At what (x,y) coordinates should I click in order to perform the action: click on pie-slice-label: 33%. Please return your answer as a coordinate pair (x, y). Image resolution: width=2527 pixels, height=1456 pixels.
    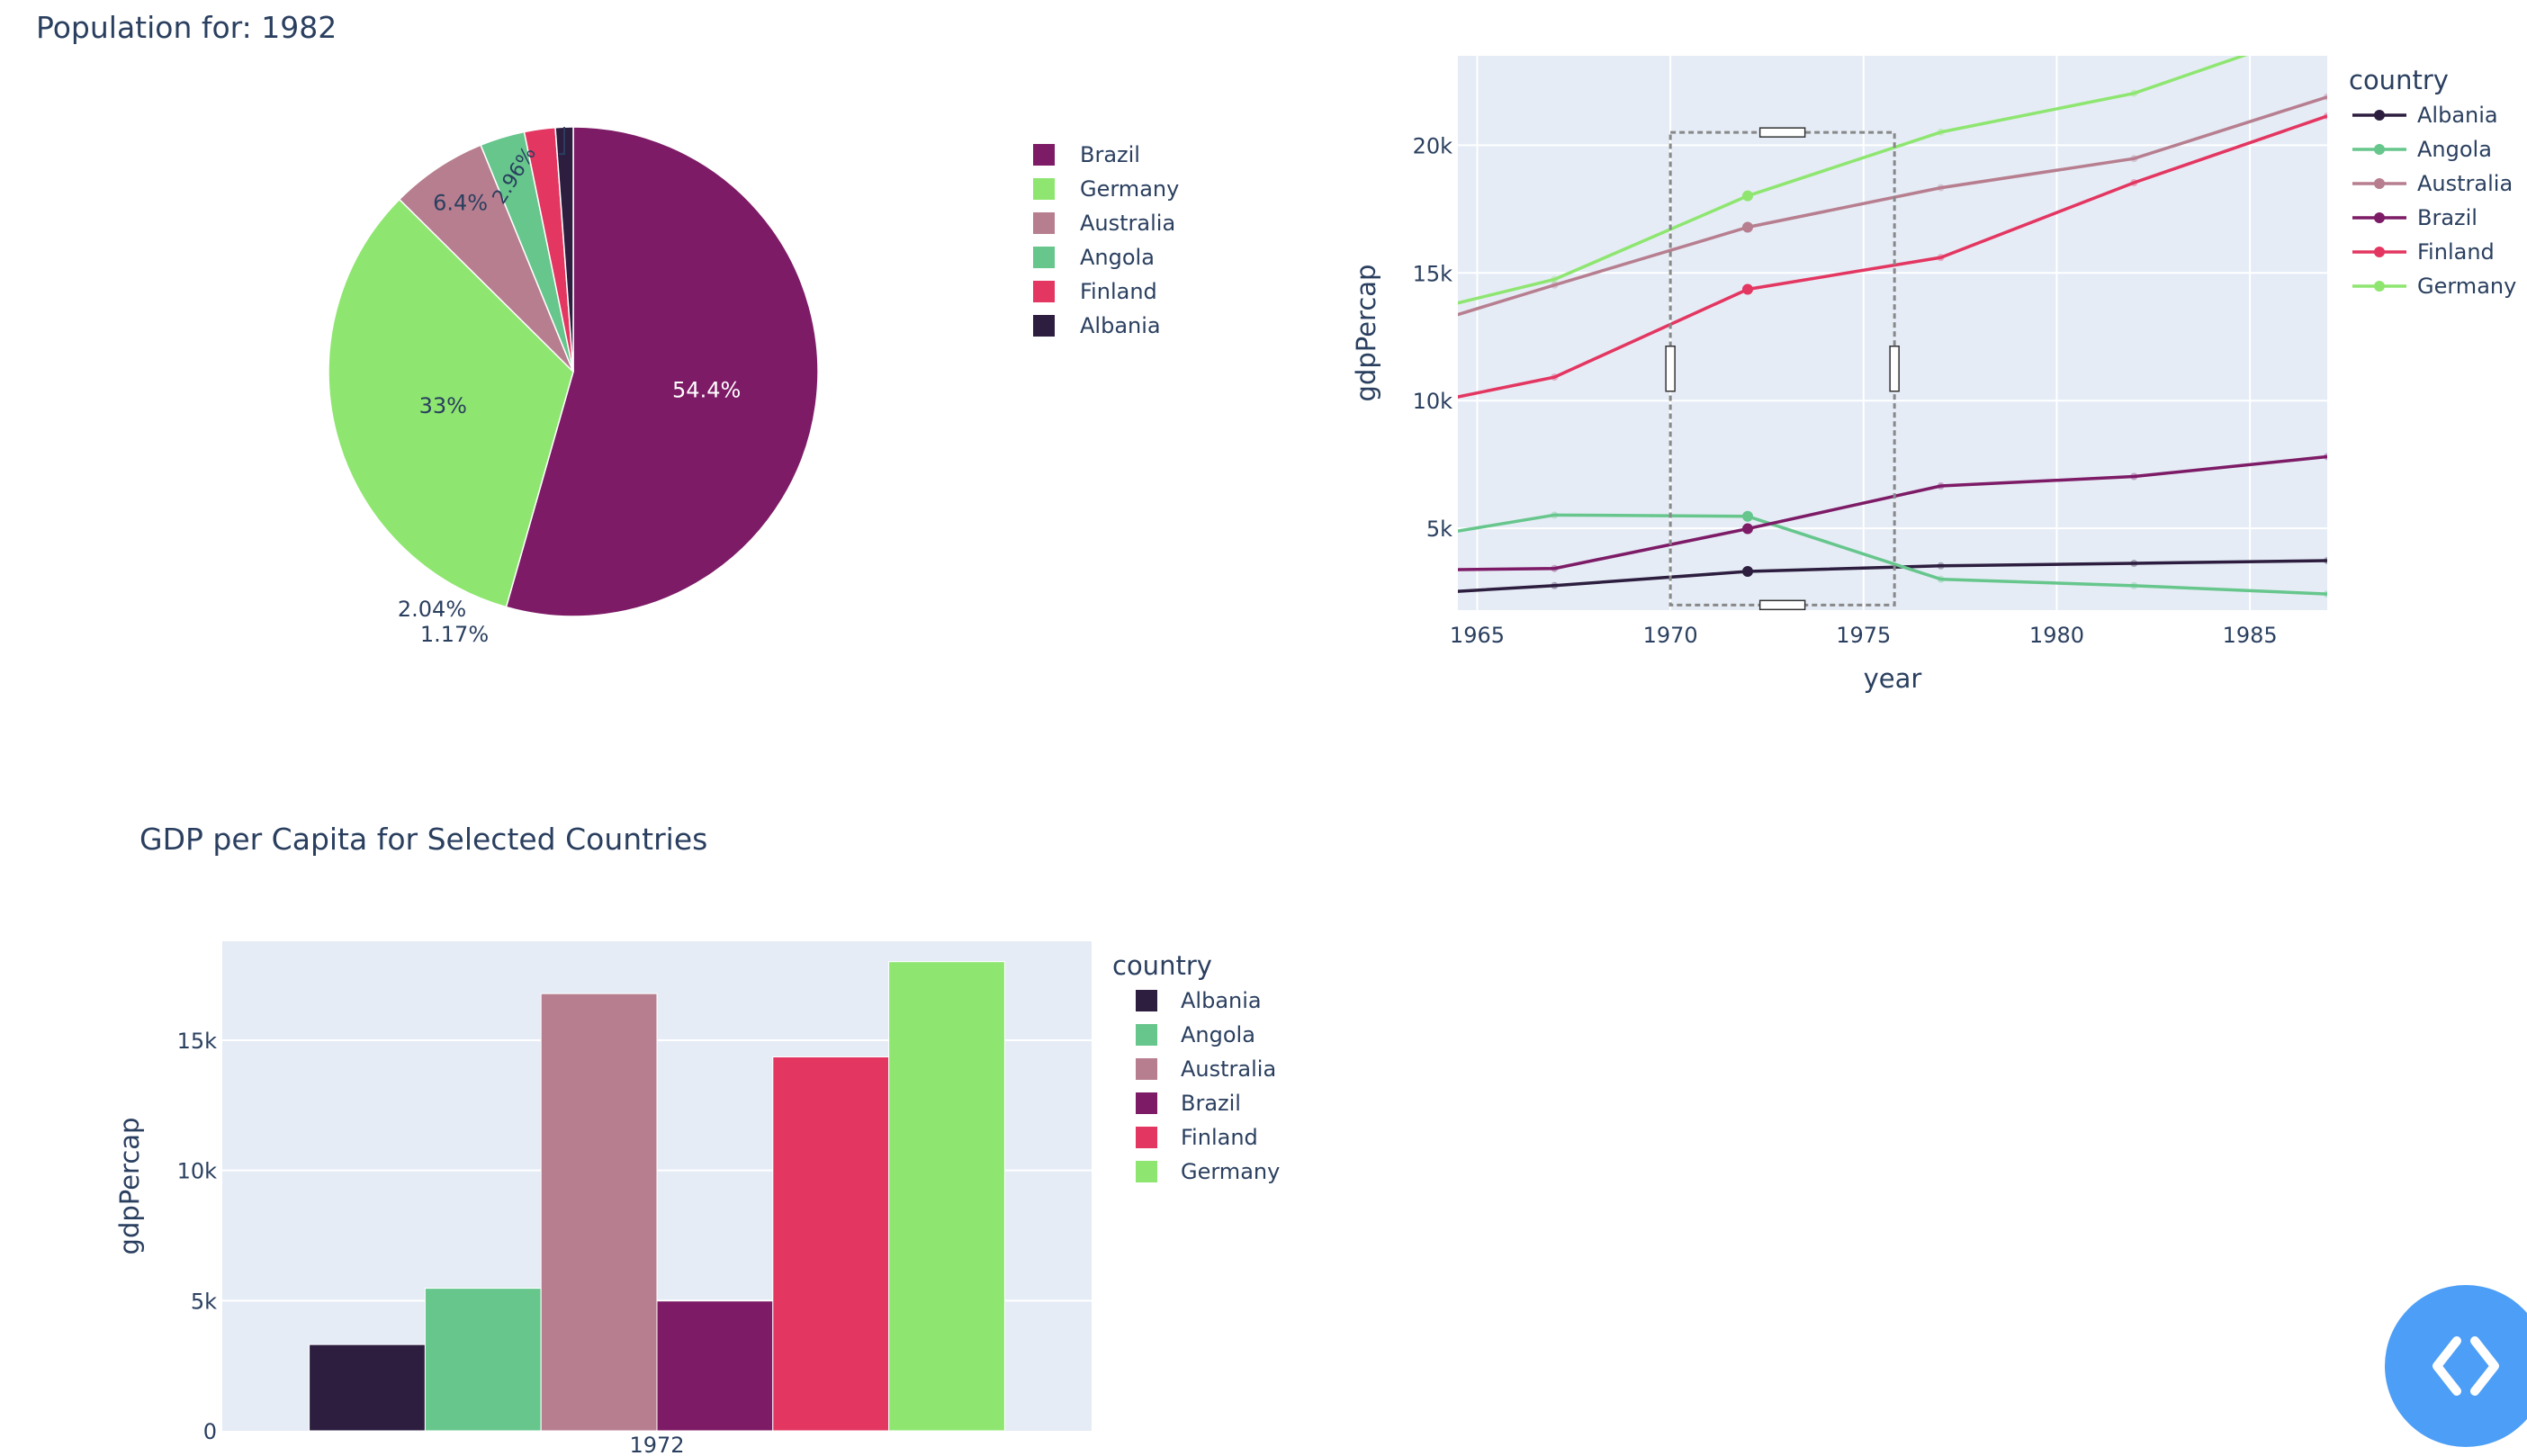
    Looking at the image, I should click on (443, 405).